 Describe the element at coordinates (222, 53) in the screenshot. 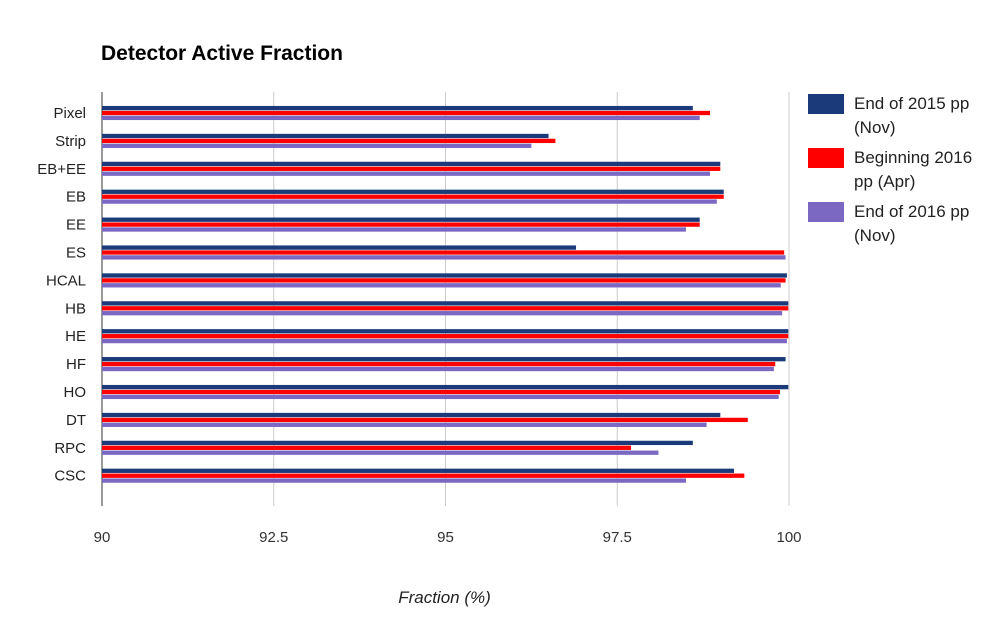

I see `chart-title: Detector Active Fraction` at that location.